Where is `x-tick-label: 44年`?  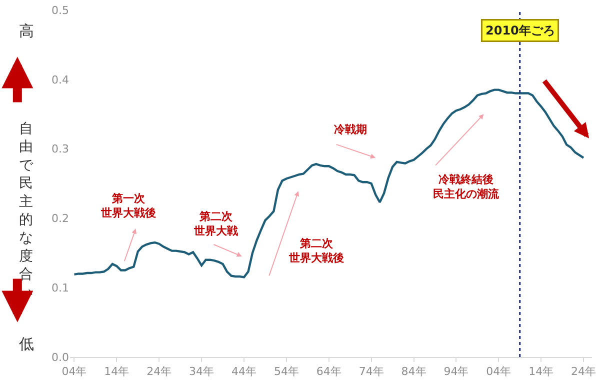
x-tick-label: 44年 is located at coordinates (244, 371).